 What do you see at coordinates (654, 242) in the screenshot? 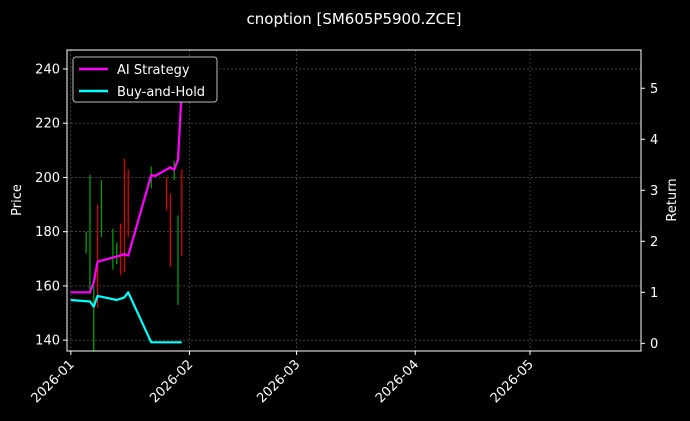
I see `y-right-tick-label: 2` at bounding box center [654, 242].